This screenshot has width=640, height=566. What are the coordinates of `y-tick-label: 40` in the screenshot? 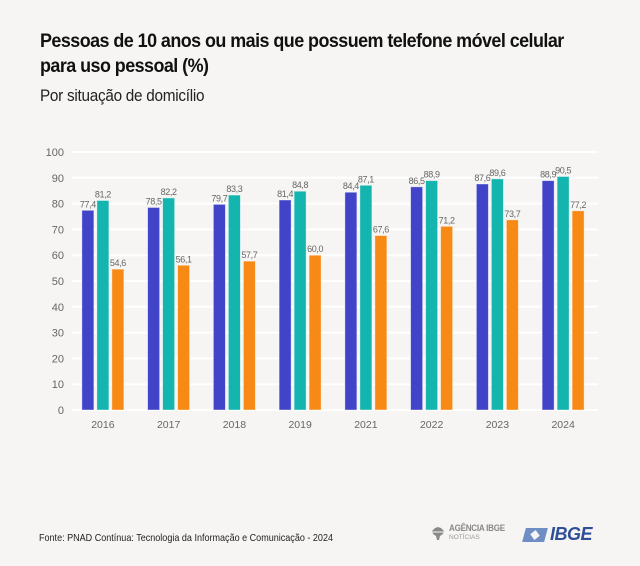 It's located at (58, 308).